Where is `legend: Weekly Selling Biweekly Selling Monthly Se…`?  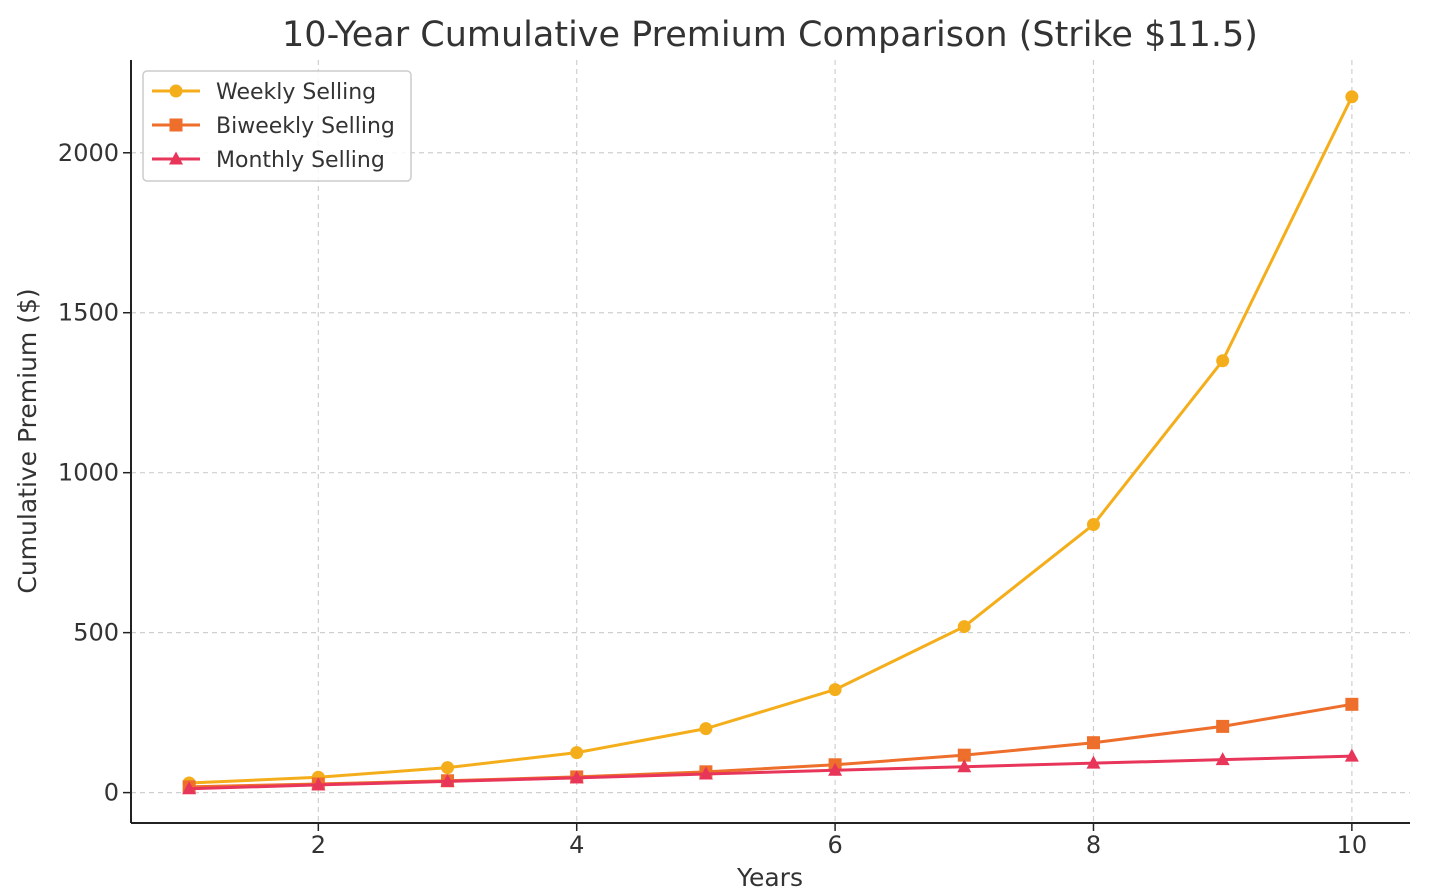
legend: Weekly Selling Biweekly Selling Monthly Se… is located at coordinates (277, 126).